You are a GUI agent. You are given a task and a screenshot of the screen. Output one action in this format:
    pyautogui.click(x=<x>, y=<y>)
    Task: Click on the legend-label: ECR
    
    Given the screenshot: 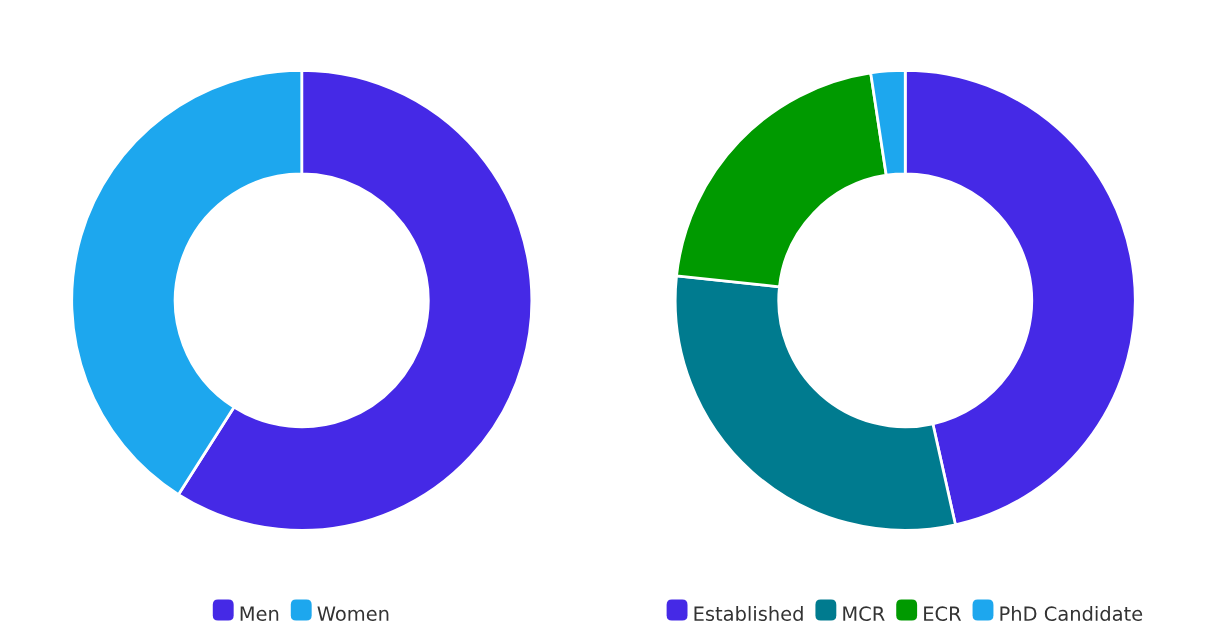 What is the action you would take?
    pyautogui.click(x=943, y=614)
    